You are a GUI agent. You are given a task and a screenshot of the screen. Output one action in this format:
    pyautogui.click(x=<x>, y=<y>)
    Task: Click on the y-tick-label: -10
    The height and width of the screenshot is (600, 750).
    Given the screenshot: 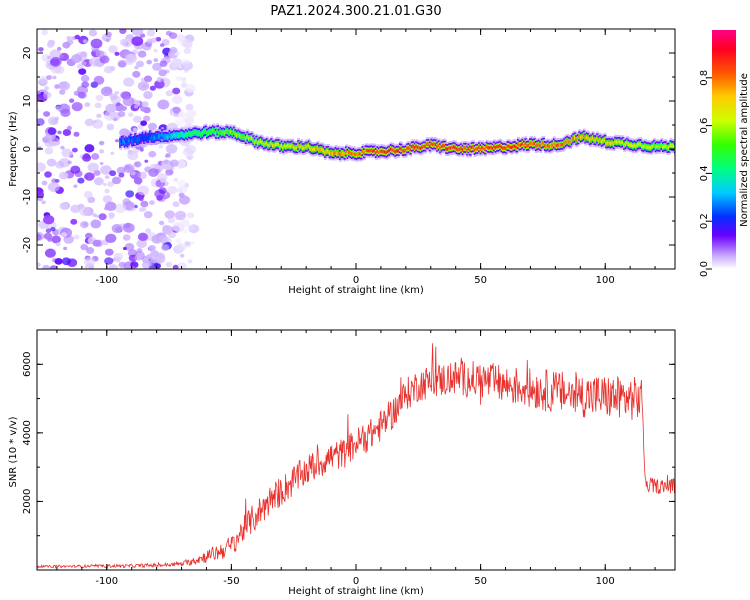 What is the action you would take?
    pyautogui.click(x=27, y=197)
    